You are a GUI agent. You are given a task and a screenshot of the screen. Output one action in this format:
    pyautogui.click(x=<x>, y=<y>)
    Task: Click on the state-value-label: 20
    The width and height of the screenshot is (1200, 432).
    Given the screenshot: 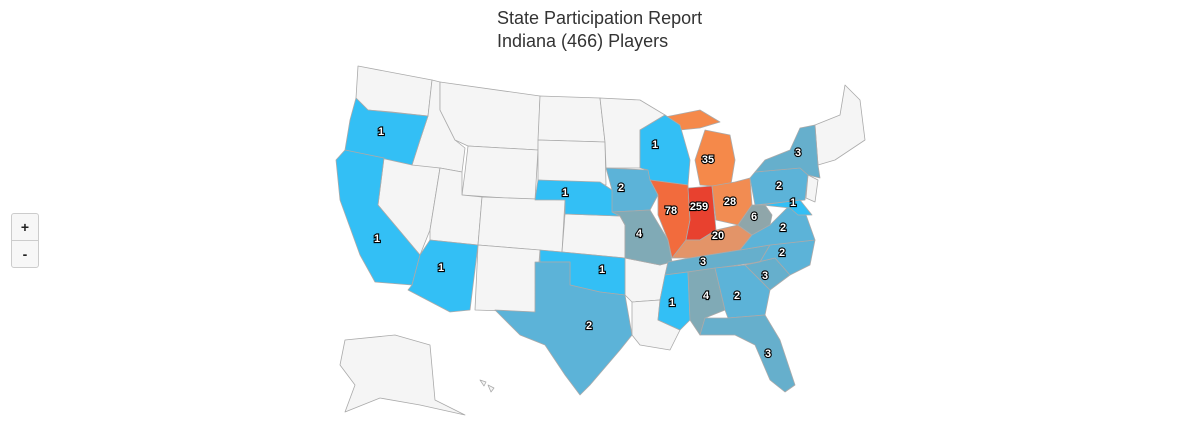 What is the action you would take?
    pyautogui.click(x=718, y=236)
    